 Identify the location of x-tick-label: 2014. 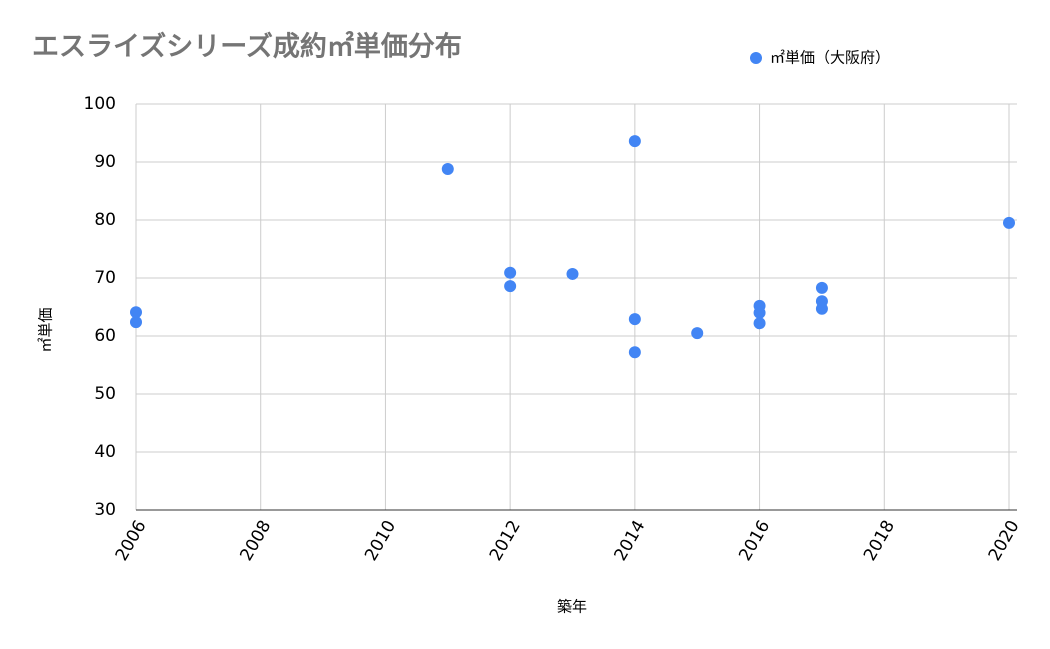
(630, 540).